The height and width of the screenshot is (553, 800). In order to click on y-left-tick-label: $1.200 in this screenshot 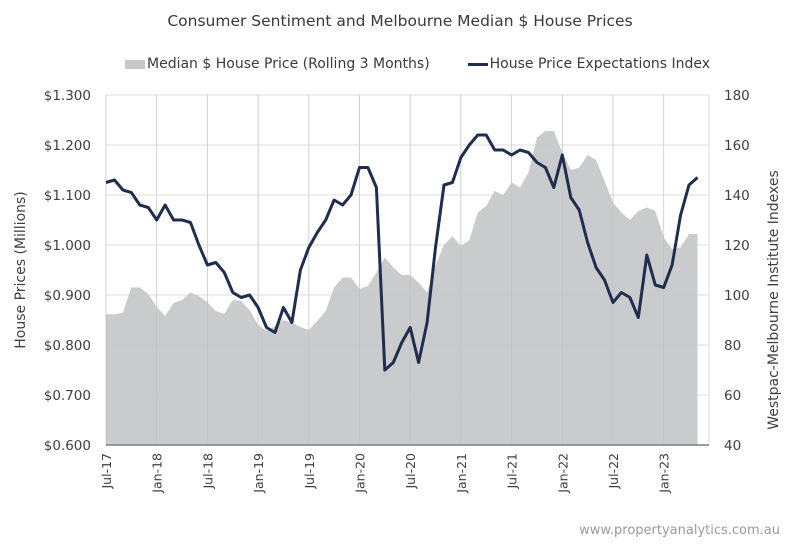, I will do `click(67, 146)`.